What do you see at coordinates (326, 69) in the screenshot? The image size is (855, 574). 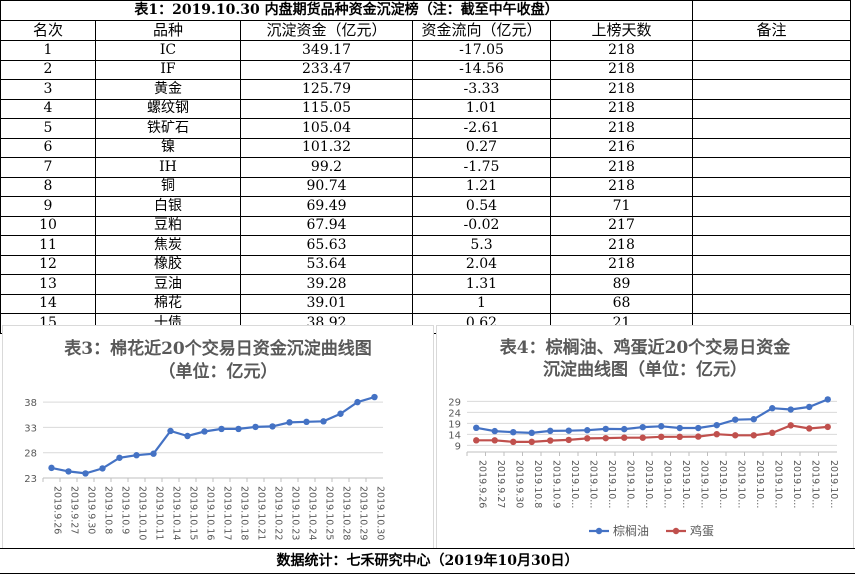 I see `cell-capital: 233.47` at bounding box center [326, 69].